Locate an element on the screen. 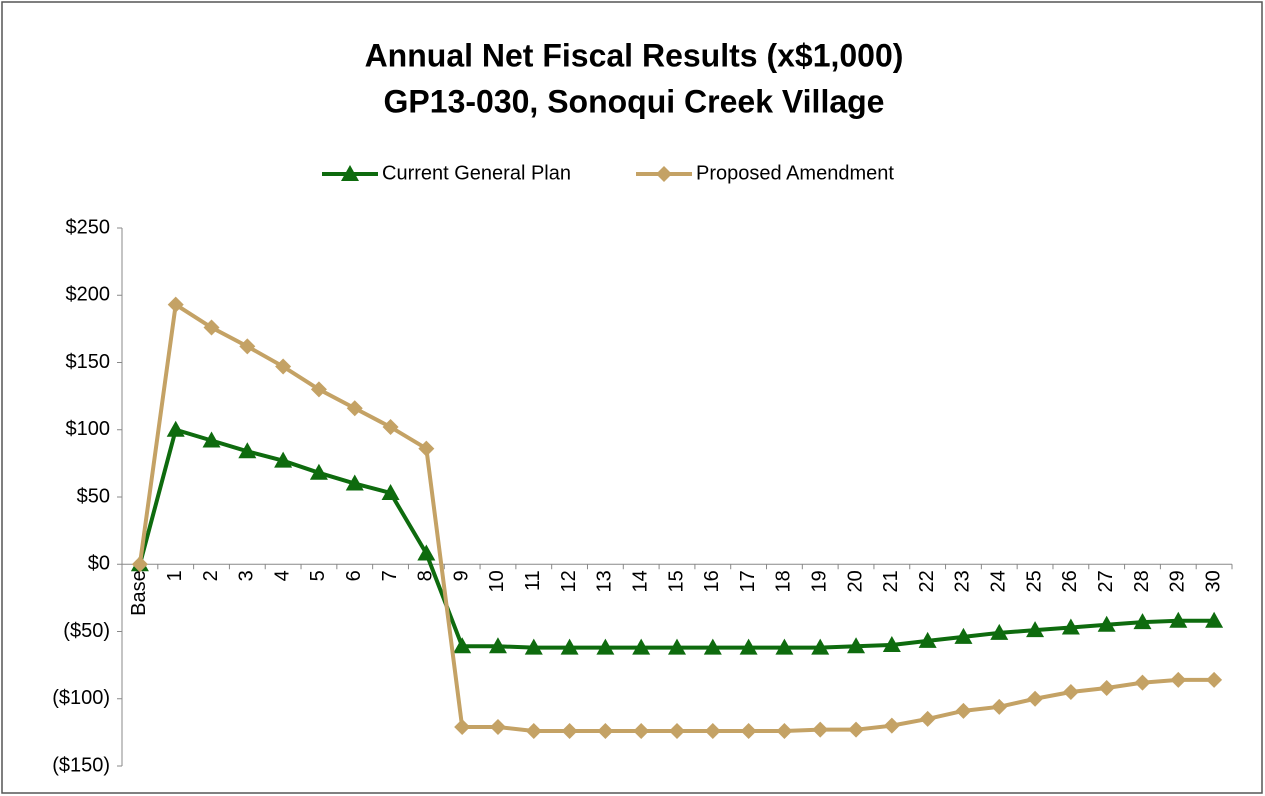 This screenshot has height=796, width=1265. x-tick-label: 21 is located at coordinates (891, 581).